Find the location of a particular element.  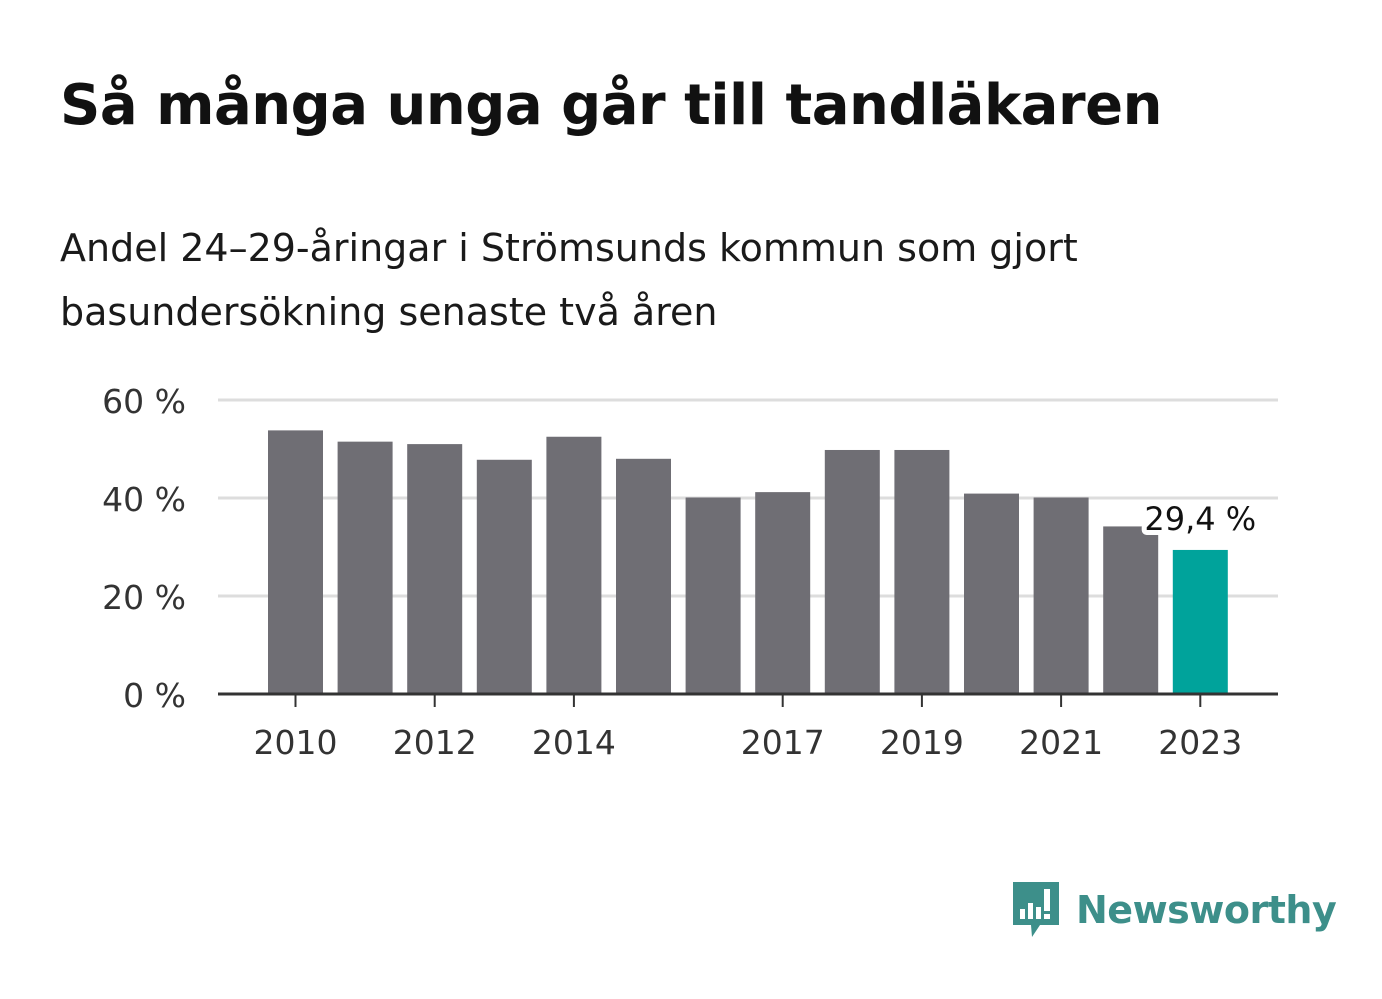

bar-2010 is located at coordinates (295, 562).